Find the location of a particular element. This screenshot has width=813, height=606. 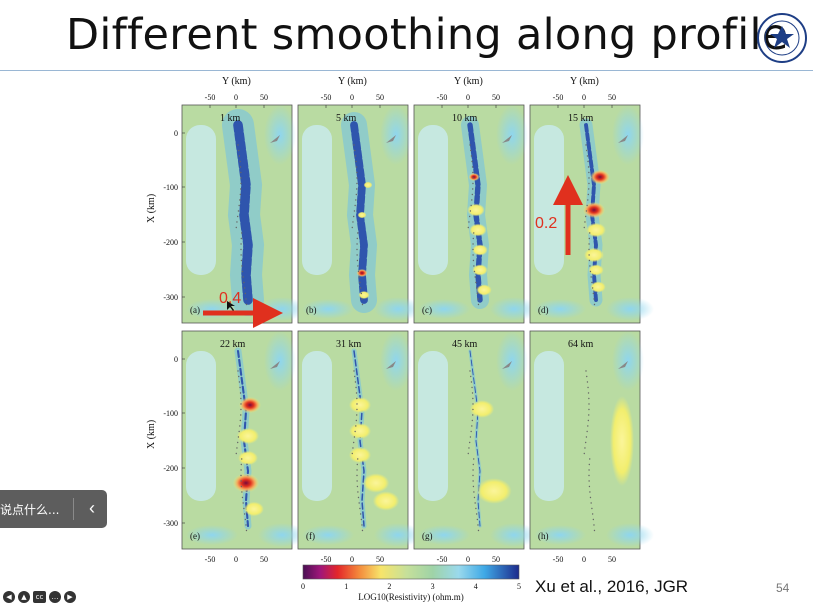

x-tick-label: -200 is located at coordinates (170, 468).